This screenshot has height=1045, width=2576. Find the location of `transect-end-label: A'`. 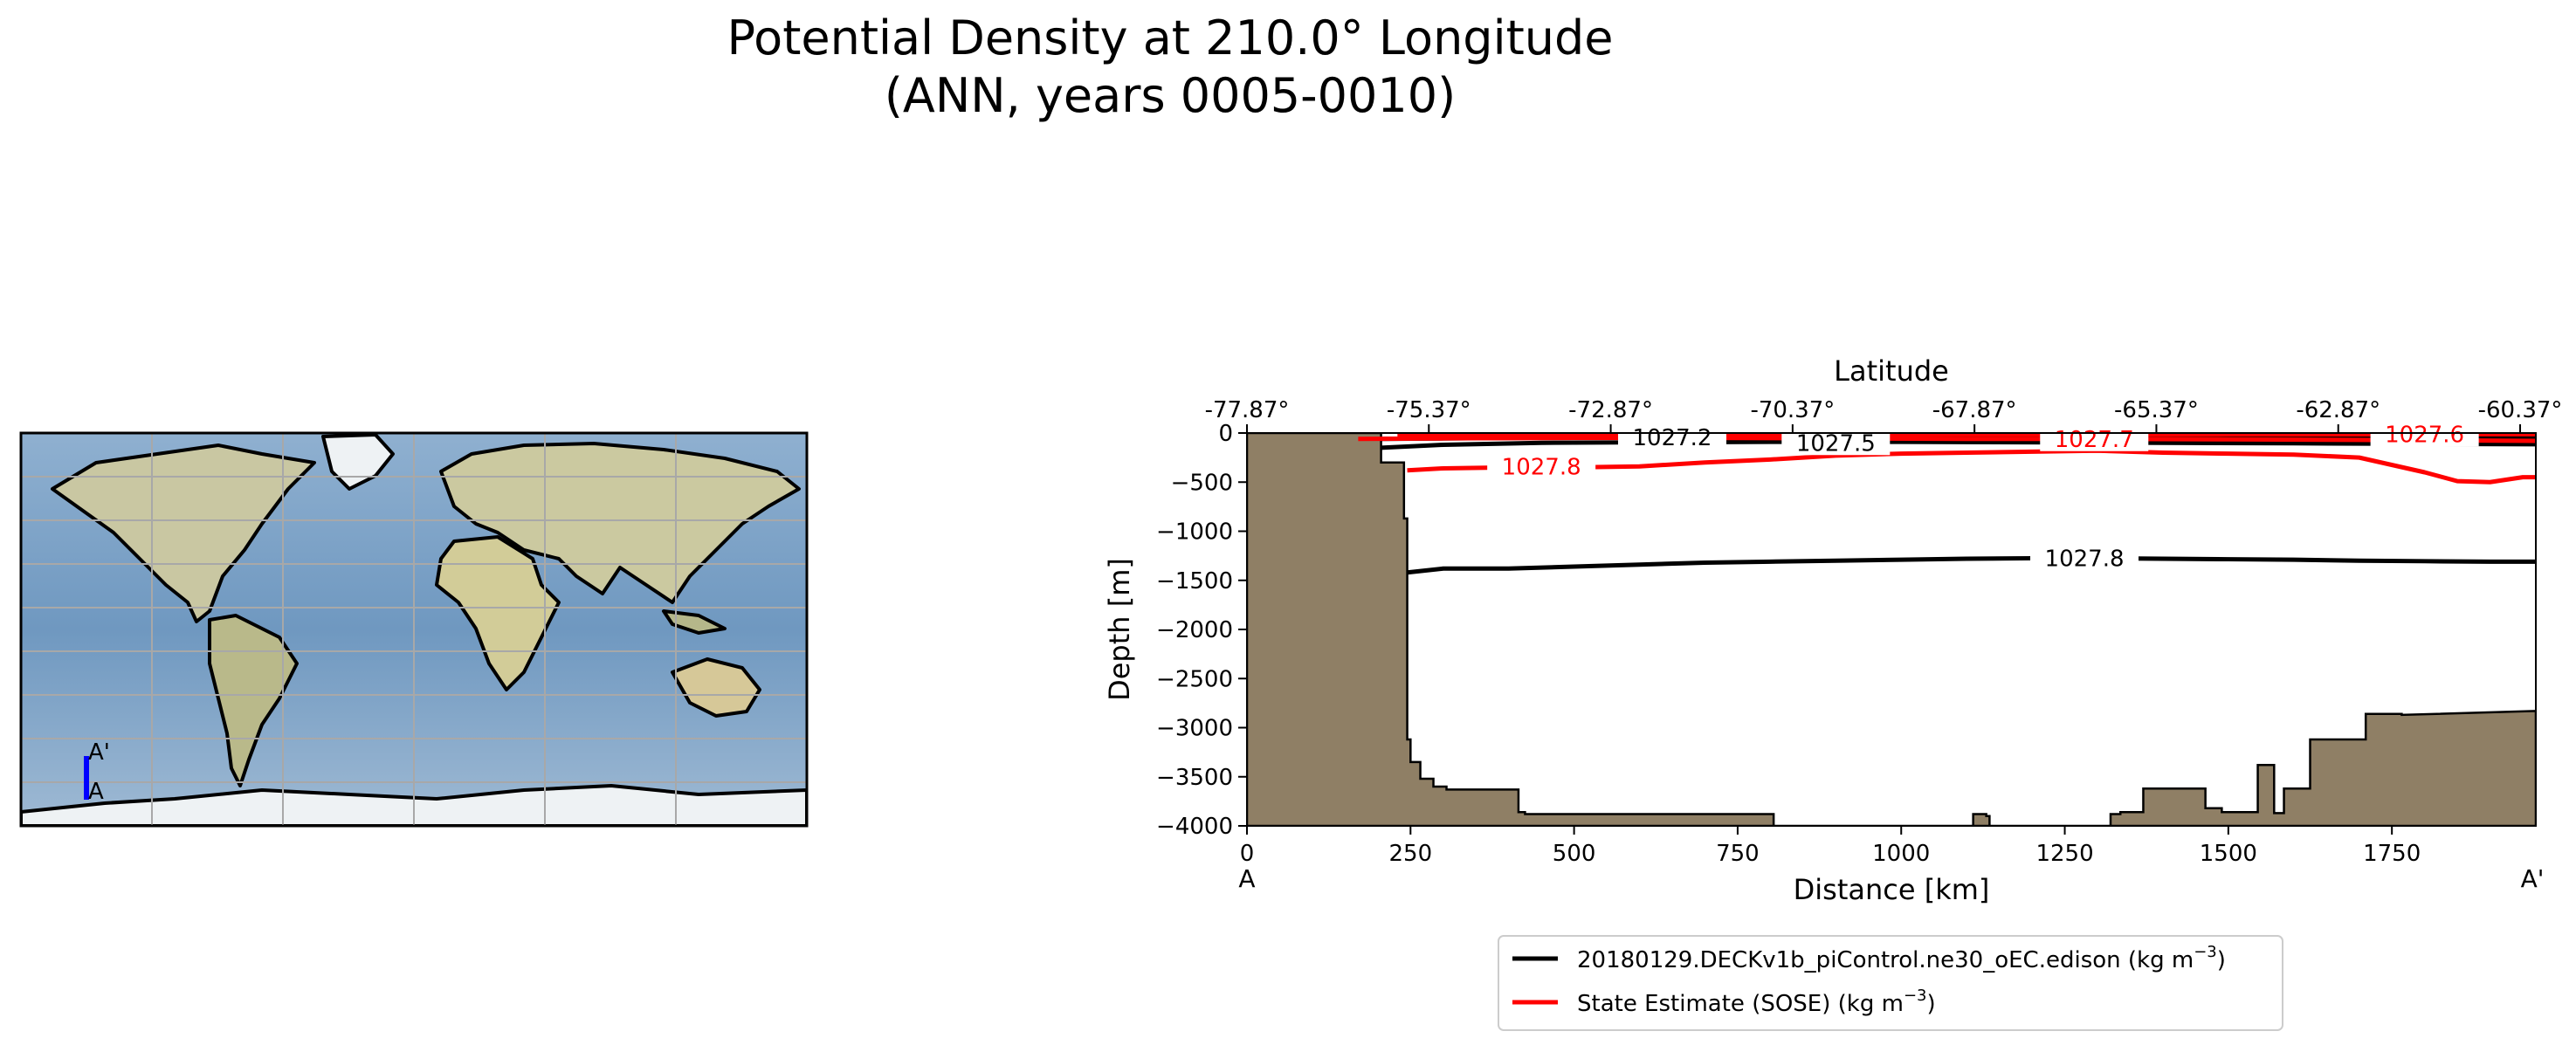

transect-end-label: A' is located at coordinates (99, 752).